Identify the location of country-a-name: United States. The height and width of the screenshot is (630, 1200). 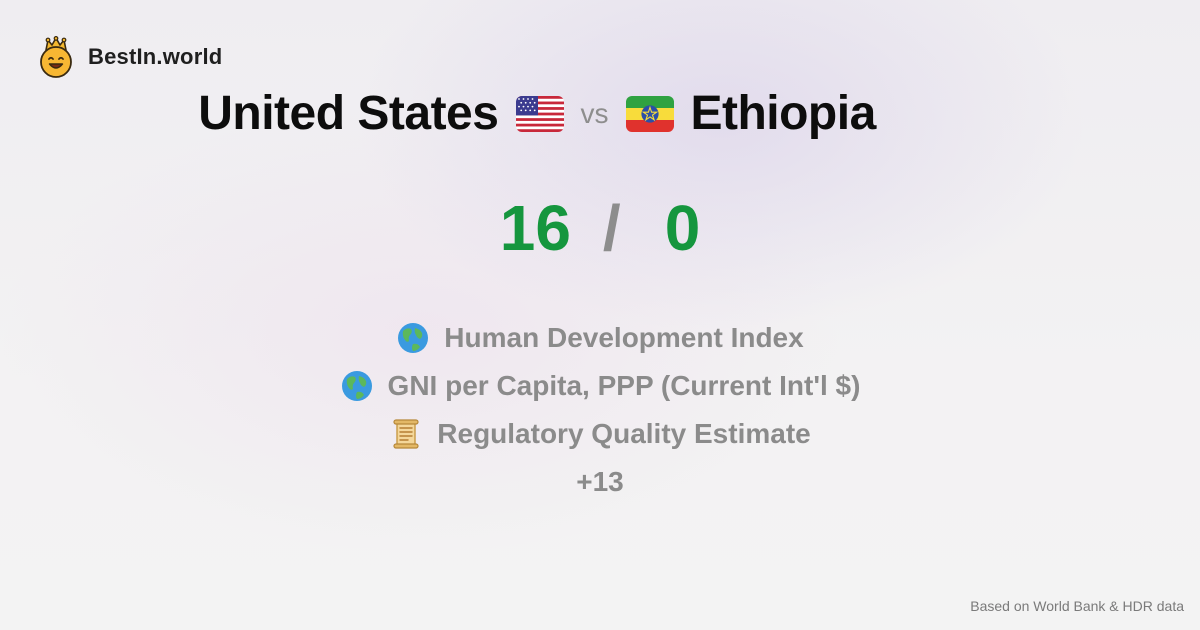
(348, 113).